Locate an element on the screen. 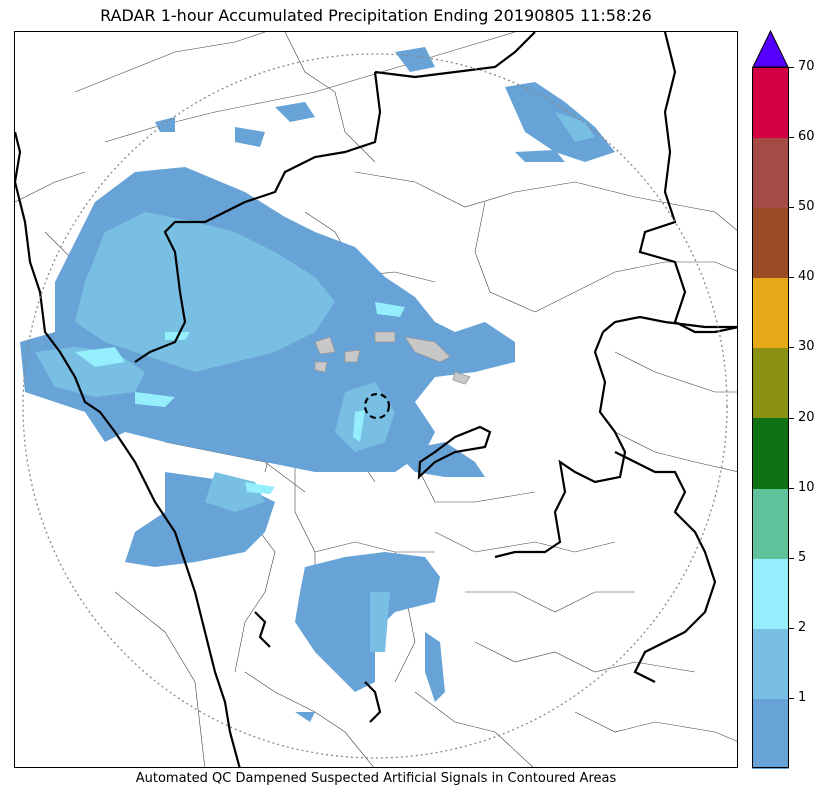  colorbar-tick-label: 10 is located at coordinates (806, 487).